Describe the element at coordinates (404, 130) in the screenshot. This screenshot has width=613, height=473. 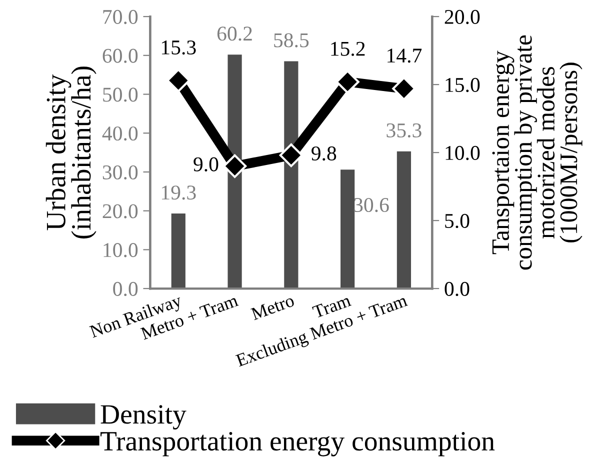
I see `data-label: 35.3` at that location.